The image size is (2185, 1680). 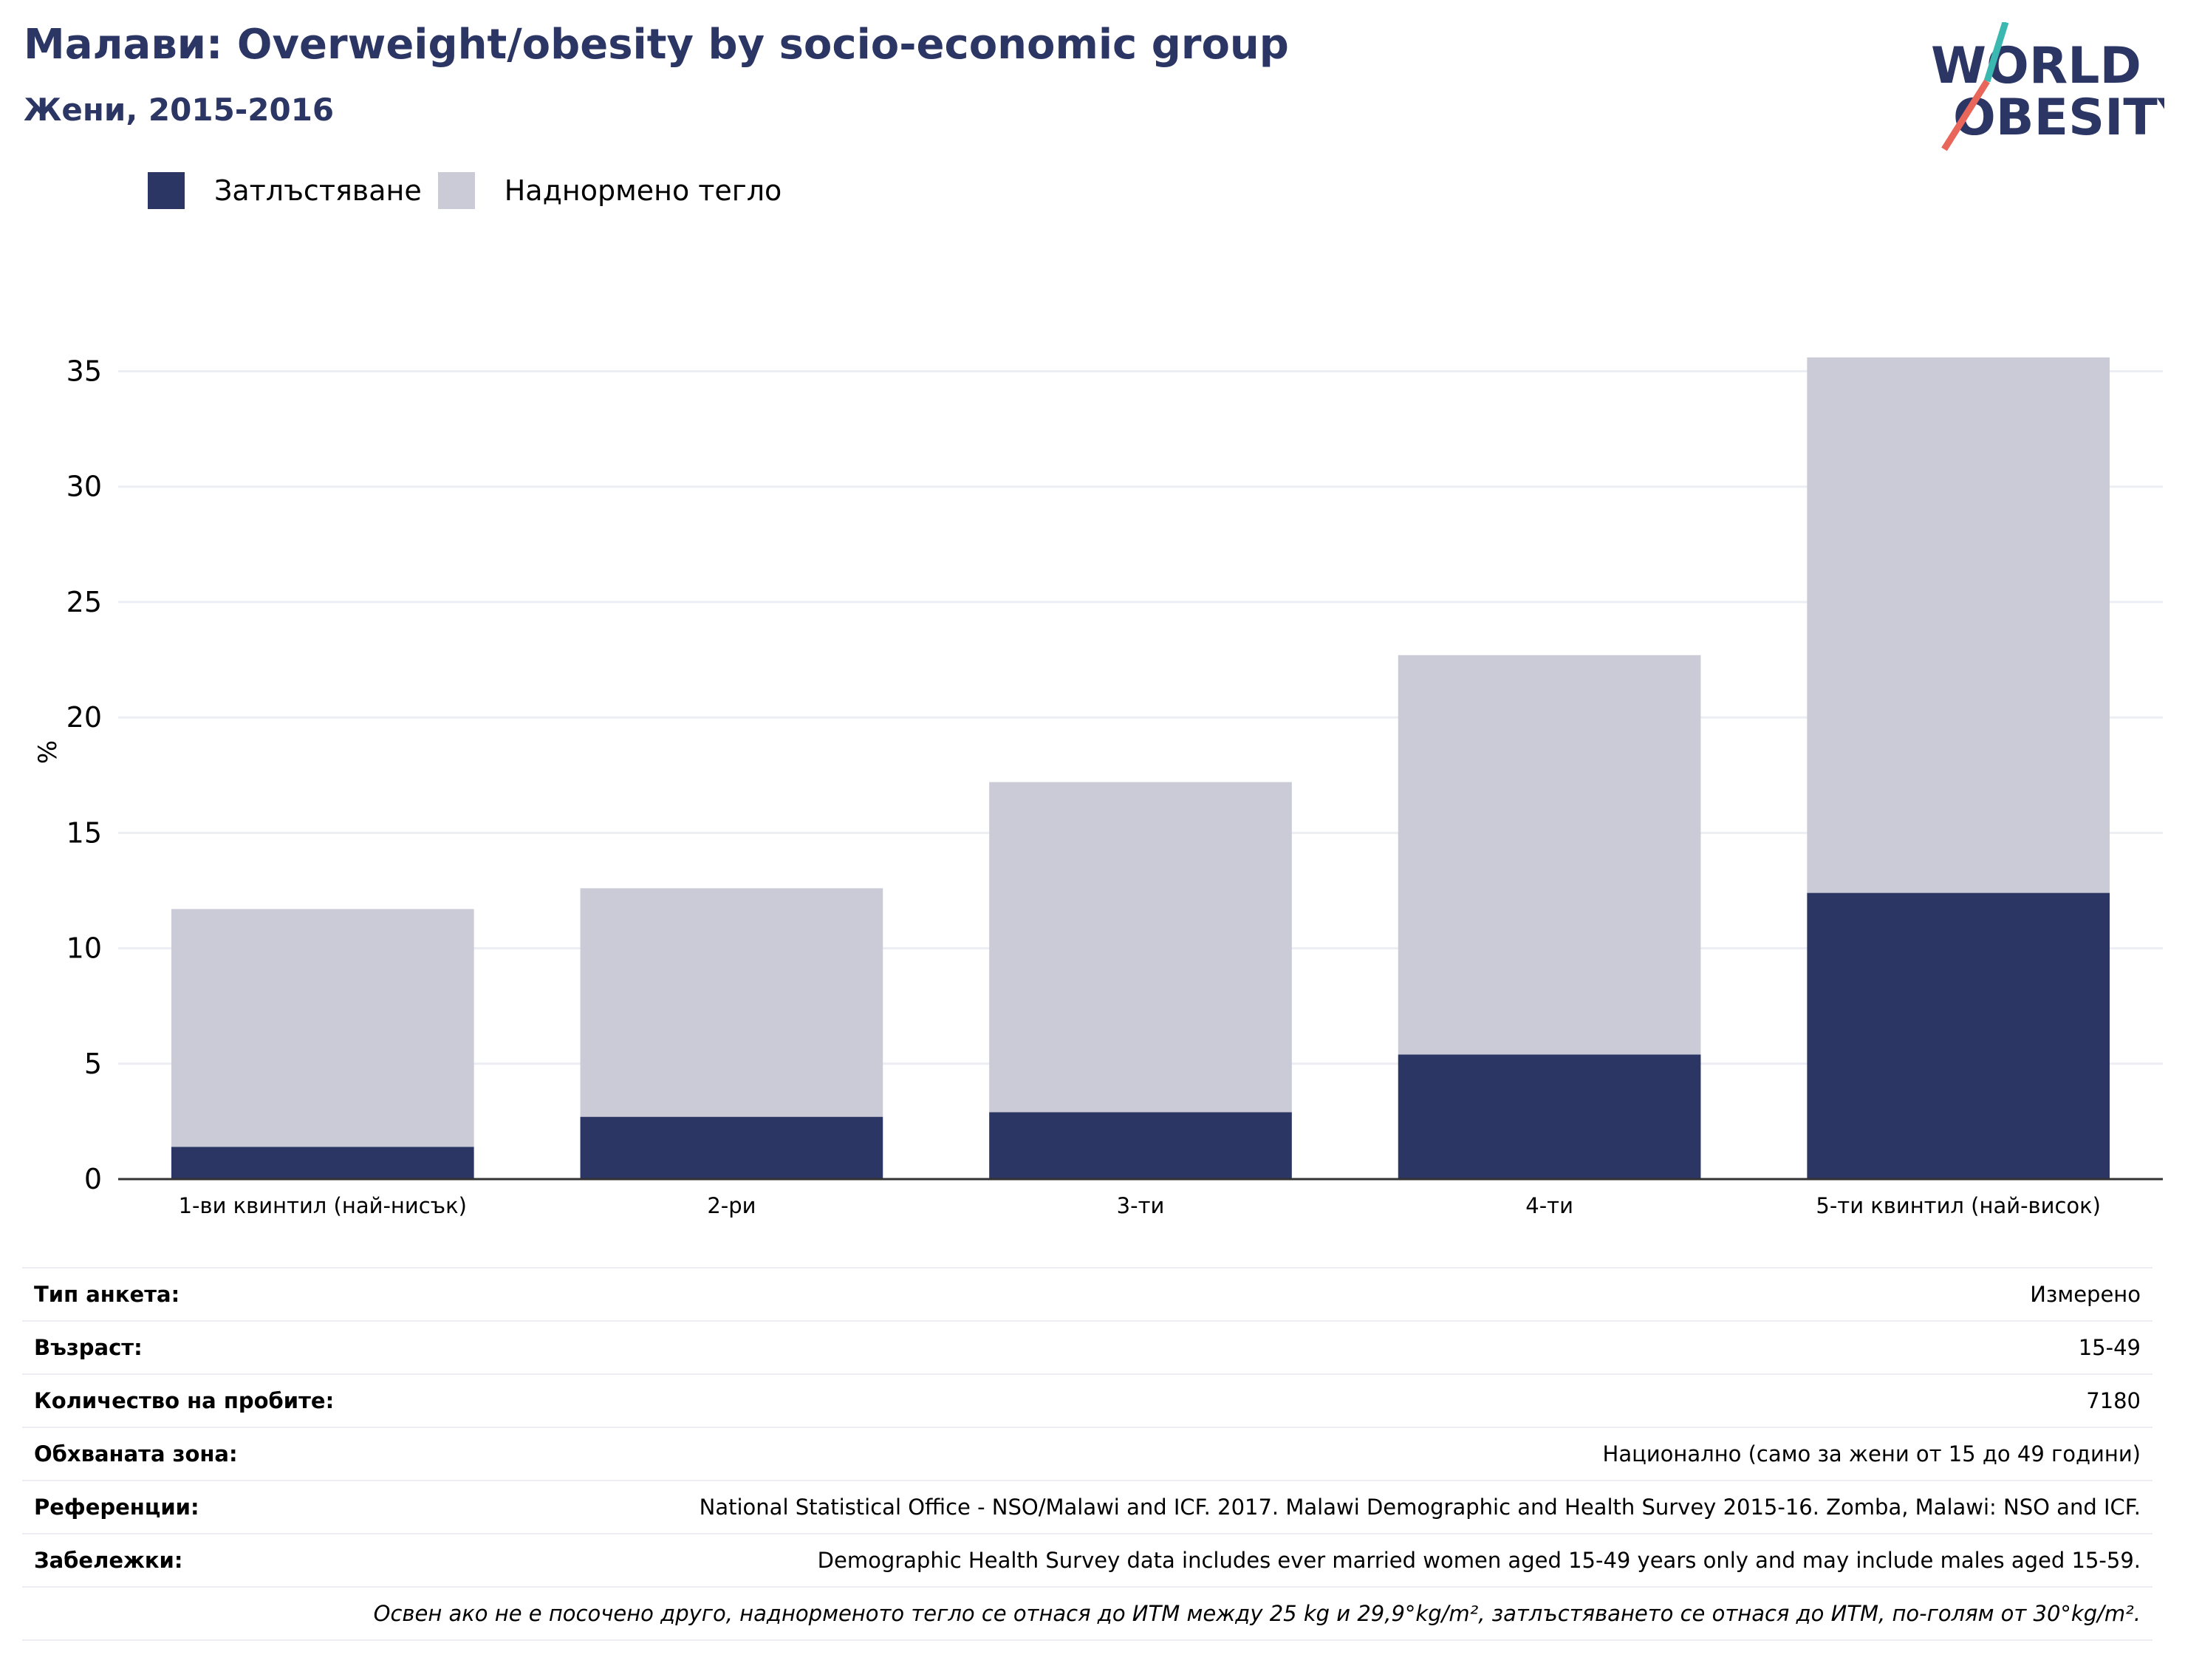 What do you see at coordinates (48, 752) in the screenshot?
I see `y-axis-label: %` at bounding box center [48, 752].